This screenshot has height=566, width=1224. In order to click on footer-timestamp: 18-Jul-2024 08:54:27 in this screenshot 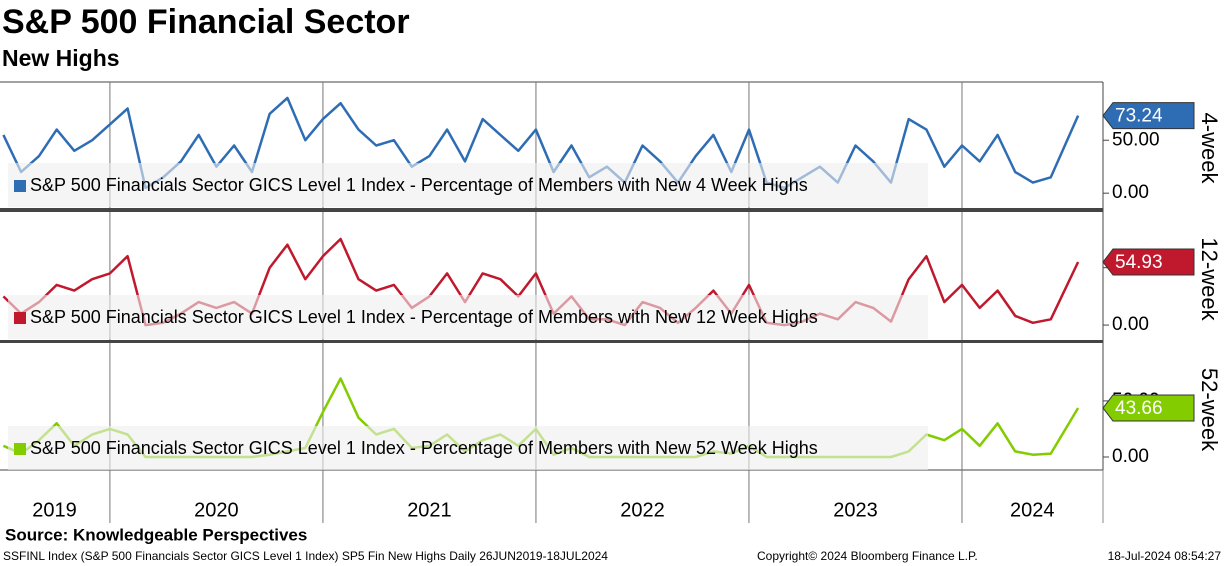, I will do `click(1165, 556)`.